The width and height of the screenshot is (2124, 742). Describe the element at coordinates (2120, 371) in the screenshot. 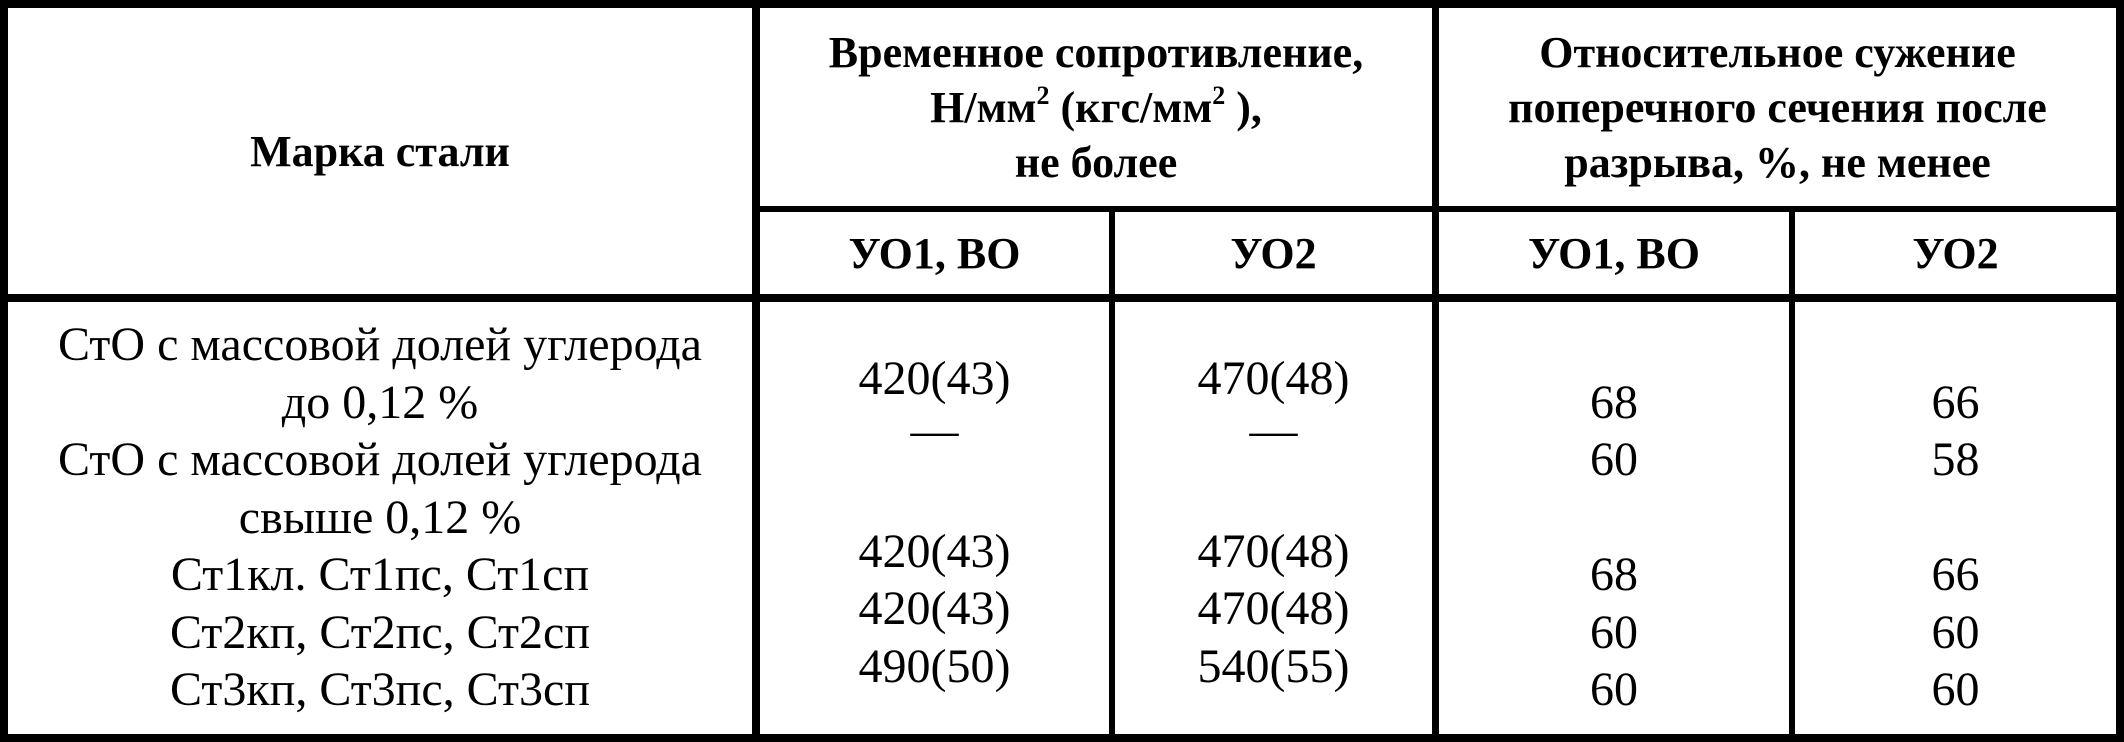

I see `border-right` at that location.